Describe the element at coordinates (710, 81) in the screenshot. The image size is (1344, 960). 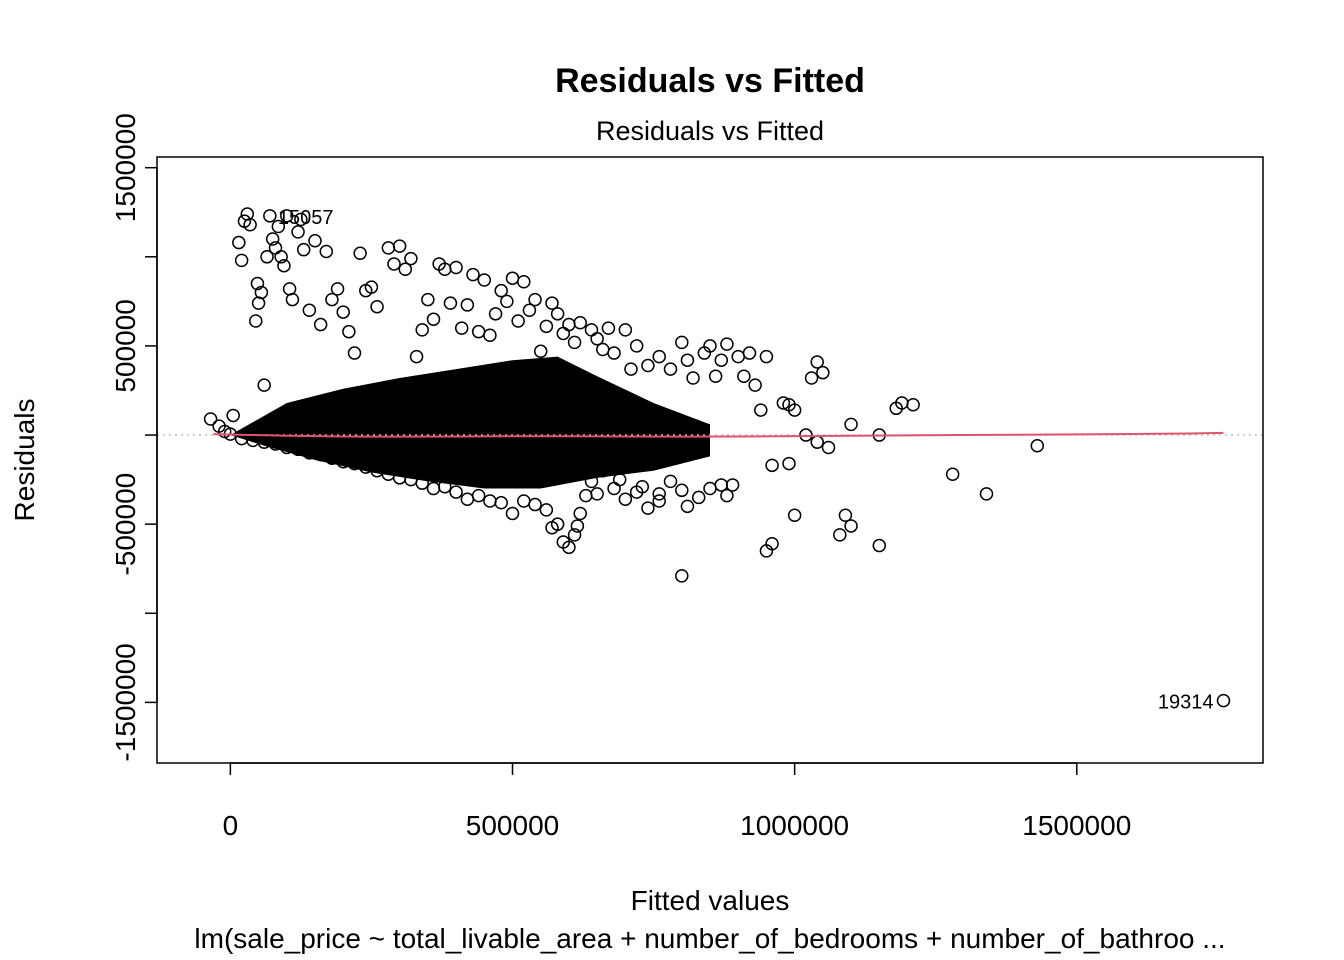
I see `chart-title: Residuals vs Fitted` at that location.